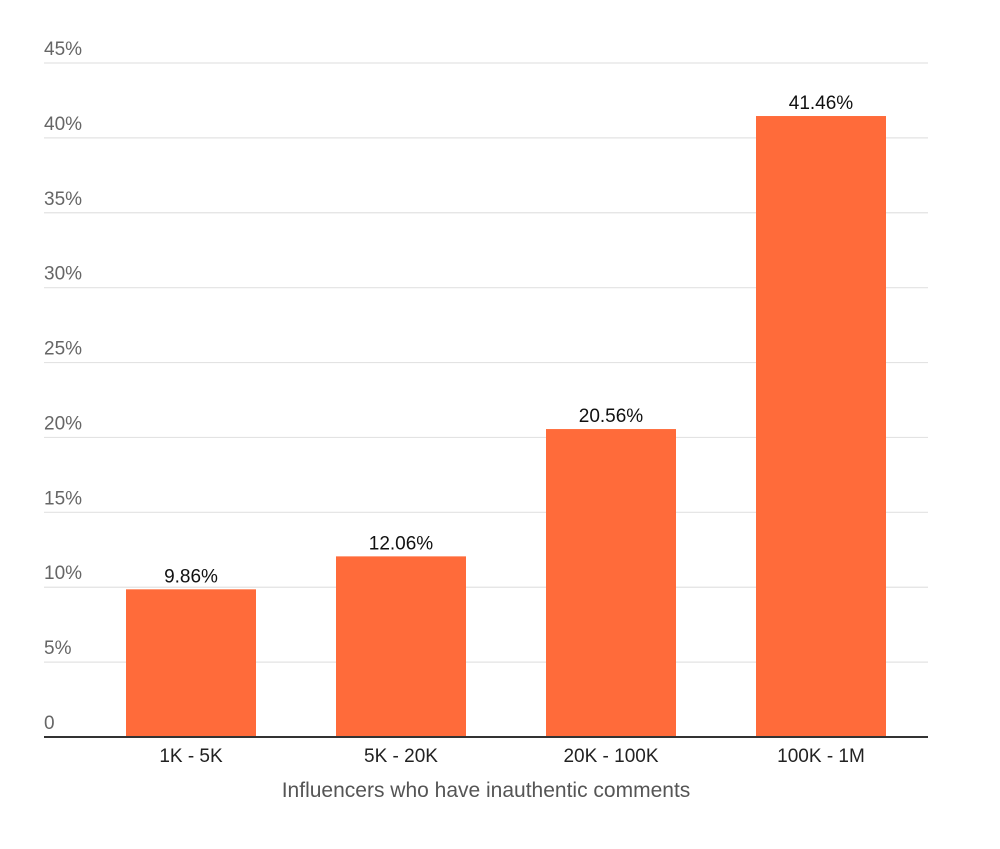 The image size is (1000, 849). I want to click on y-tick-label: 20%, so click(63, 423).